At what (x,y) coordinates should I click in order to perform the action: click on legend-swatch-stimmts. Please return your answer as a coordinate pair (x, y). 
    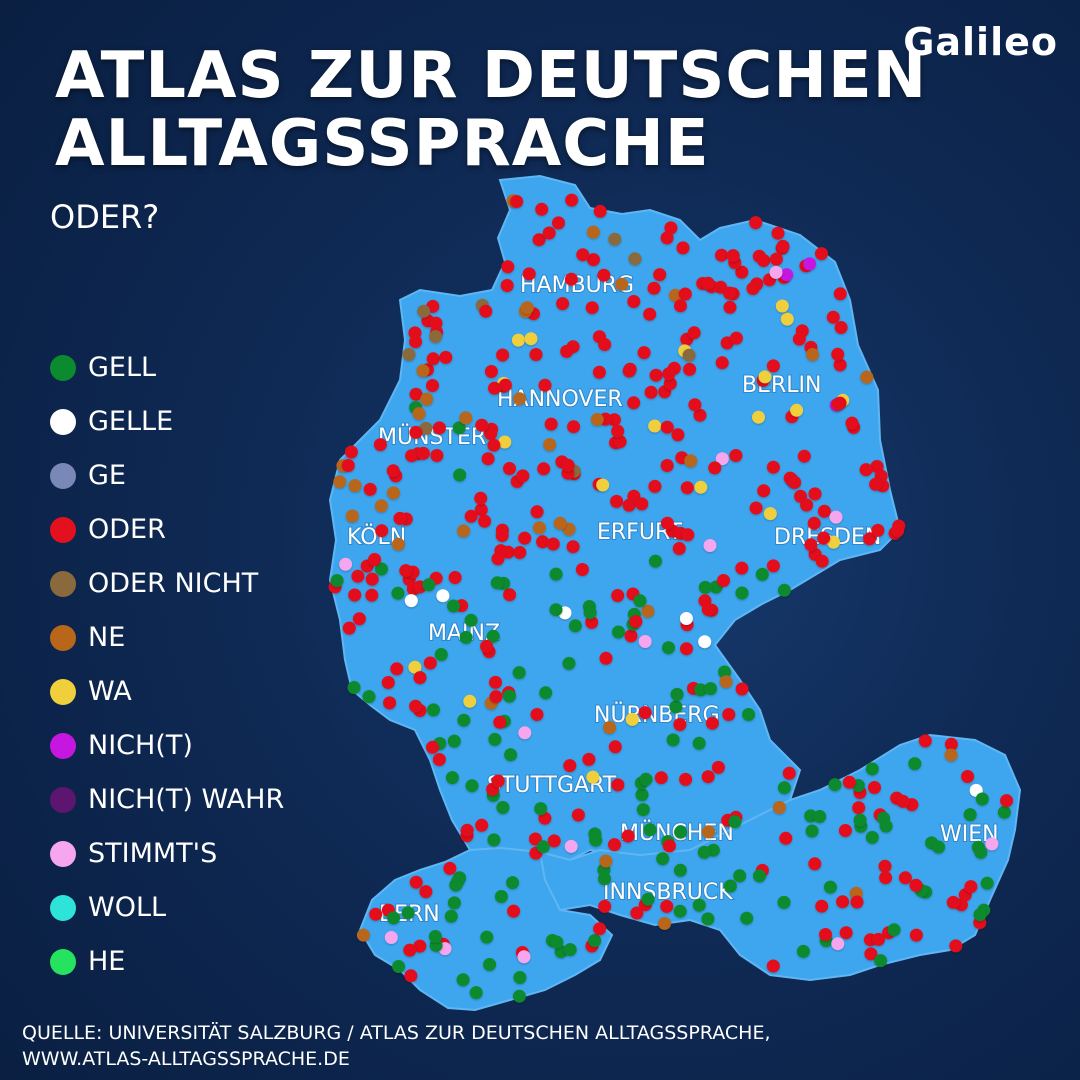
    Looking at the image, I should click on (63, 853).